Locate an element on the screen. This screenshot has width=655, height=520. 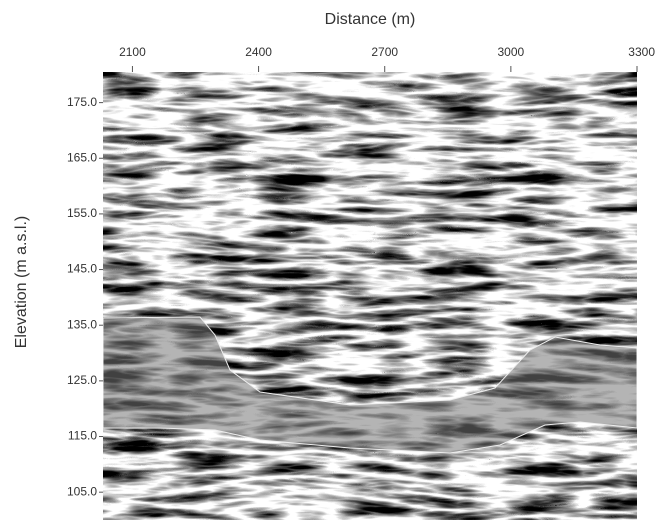
x-tick-label: 3000 is located at coordinates (511, 52).